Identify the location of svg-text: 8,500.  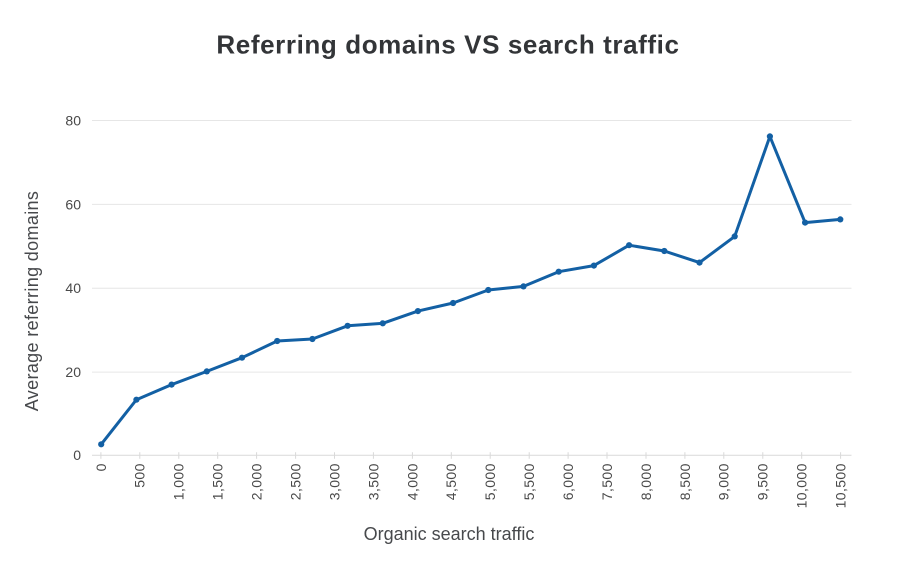
(685, 481).